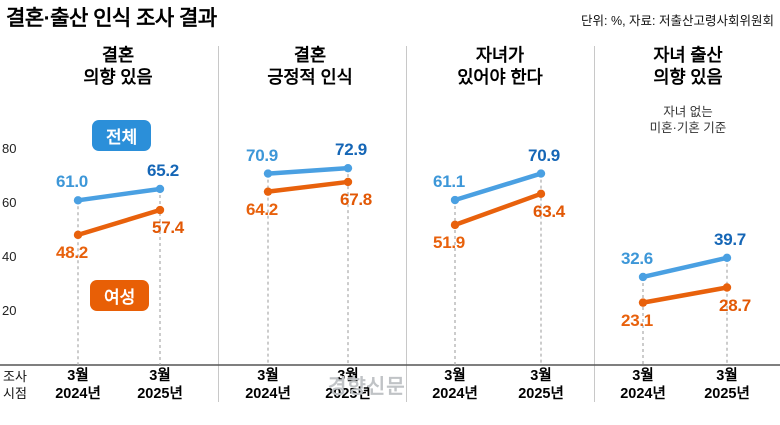 The width and height of the screenshot is (780, 425). I want to click on women-value-label: 48.2, so click(72, 252).